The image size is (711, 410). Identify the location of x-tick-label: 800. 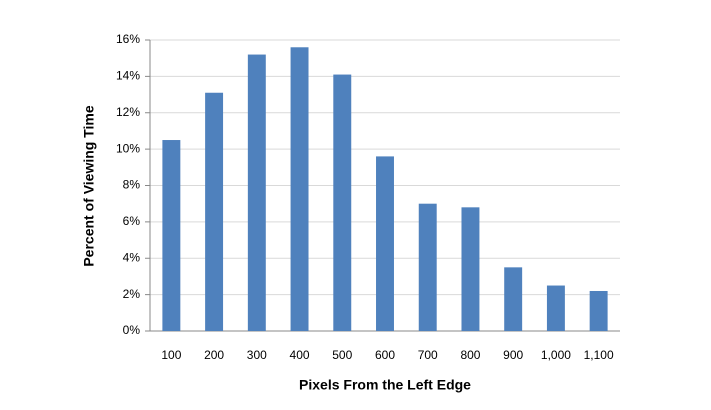
(470, 355).